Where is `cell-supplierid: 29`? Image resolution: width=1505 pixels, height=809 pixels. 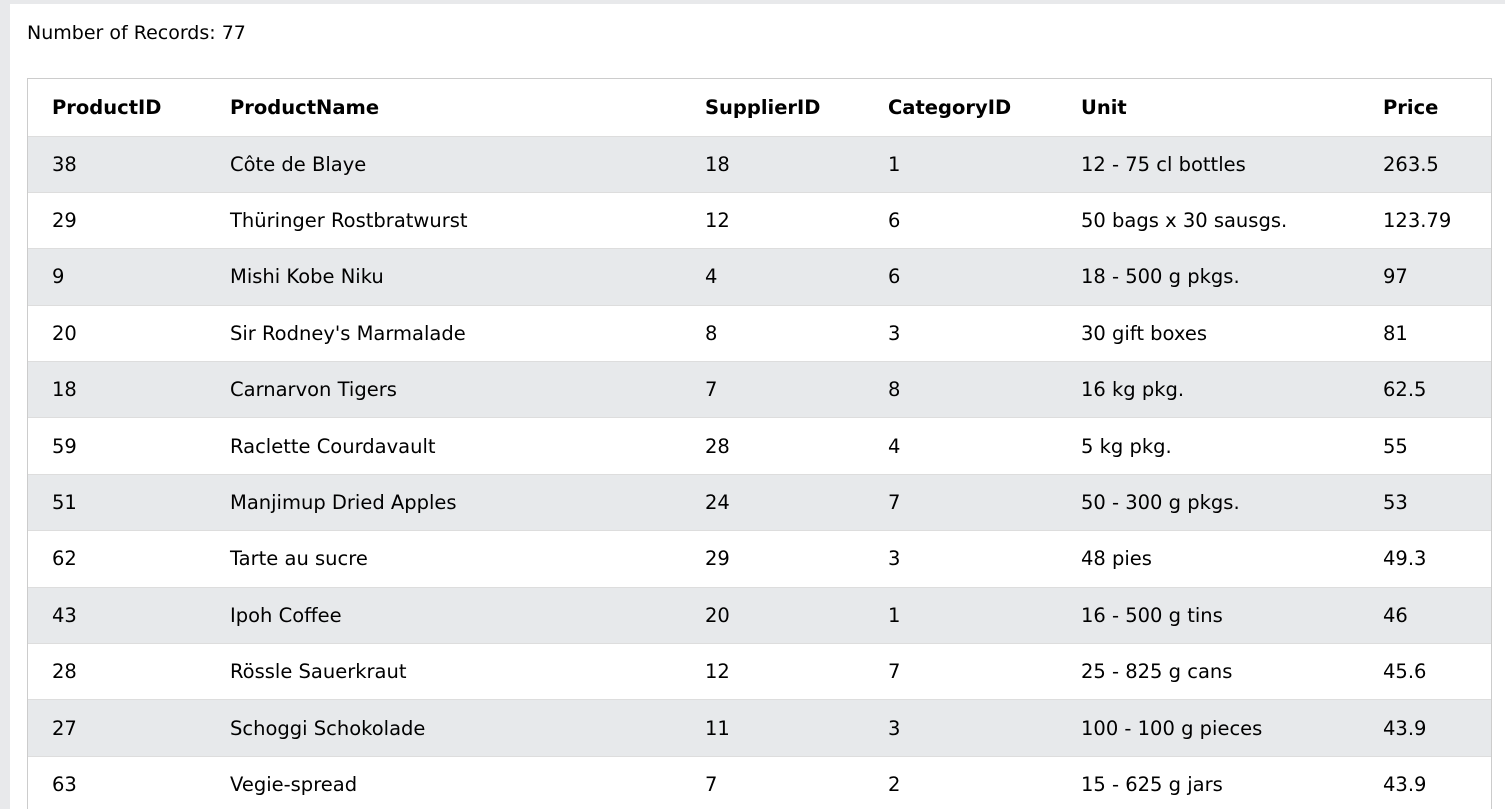
cell-supplierid: 29 is located at coordinates (717, 559).